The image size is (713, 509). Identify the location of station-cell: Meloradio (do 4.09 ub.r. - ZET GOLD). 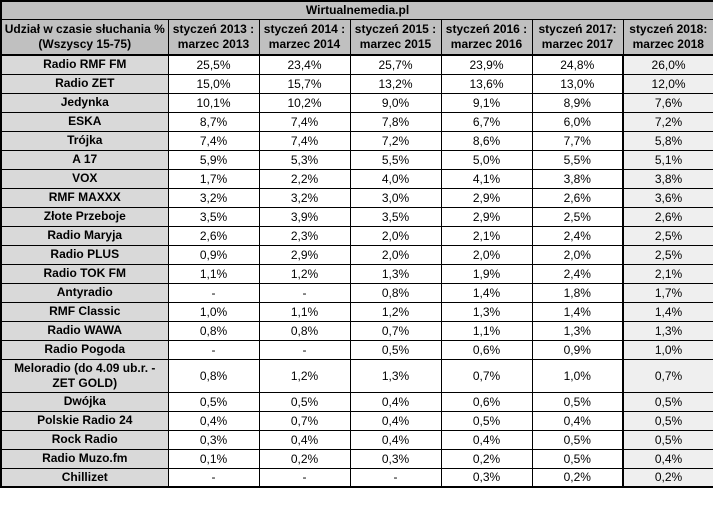
(84, 375).